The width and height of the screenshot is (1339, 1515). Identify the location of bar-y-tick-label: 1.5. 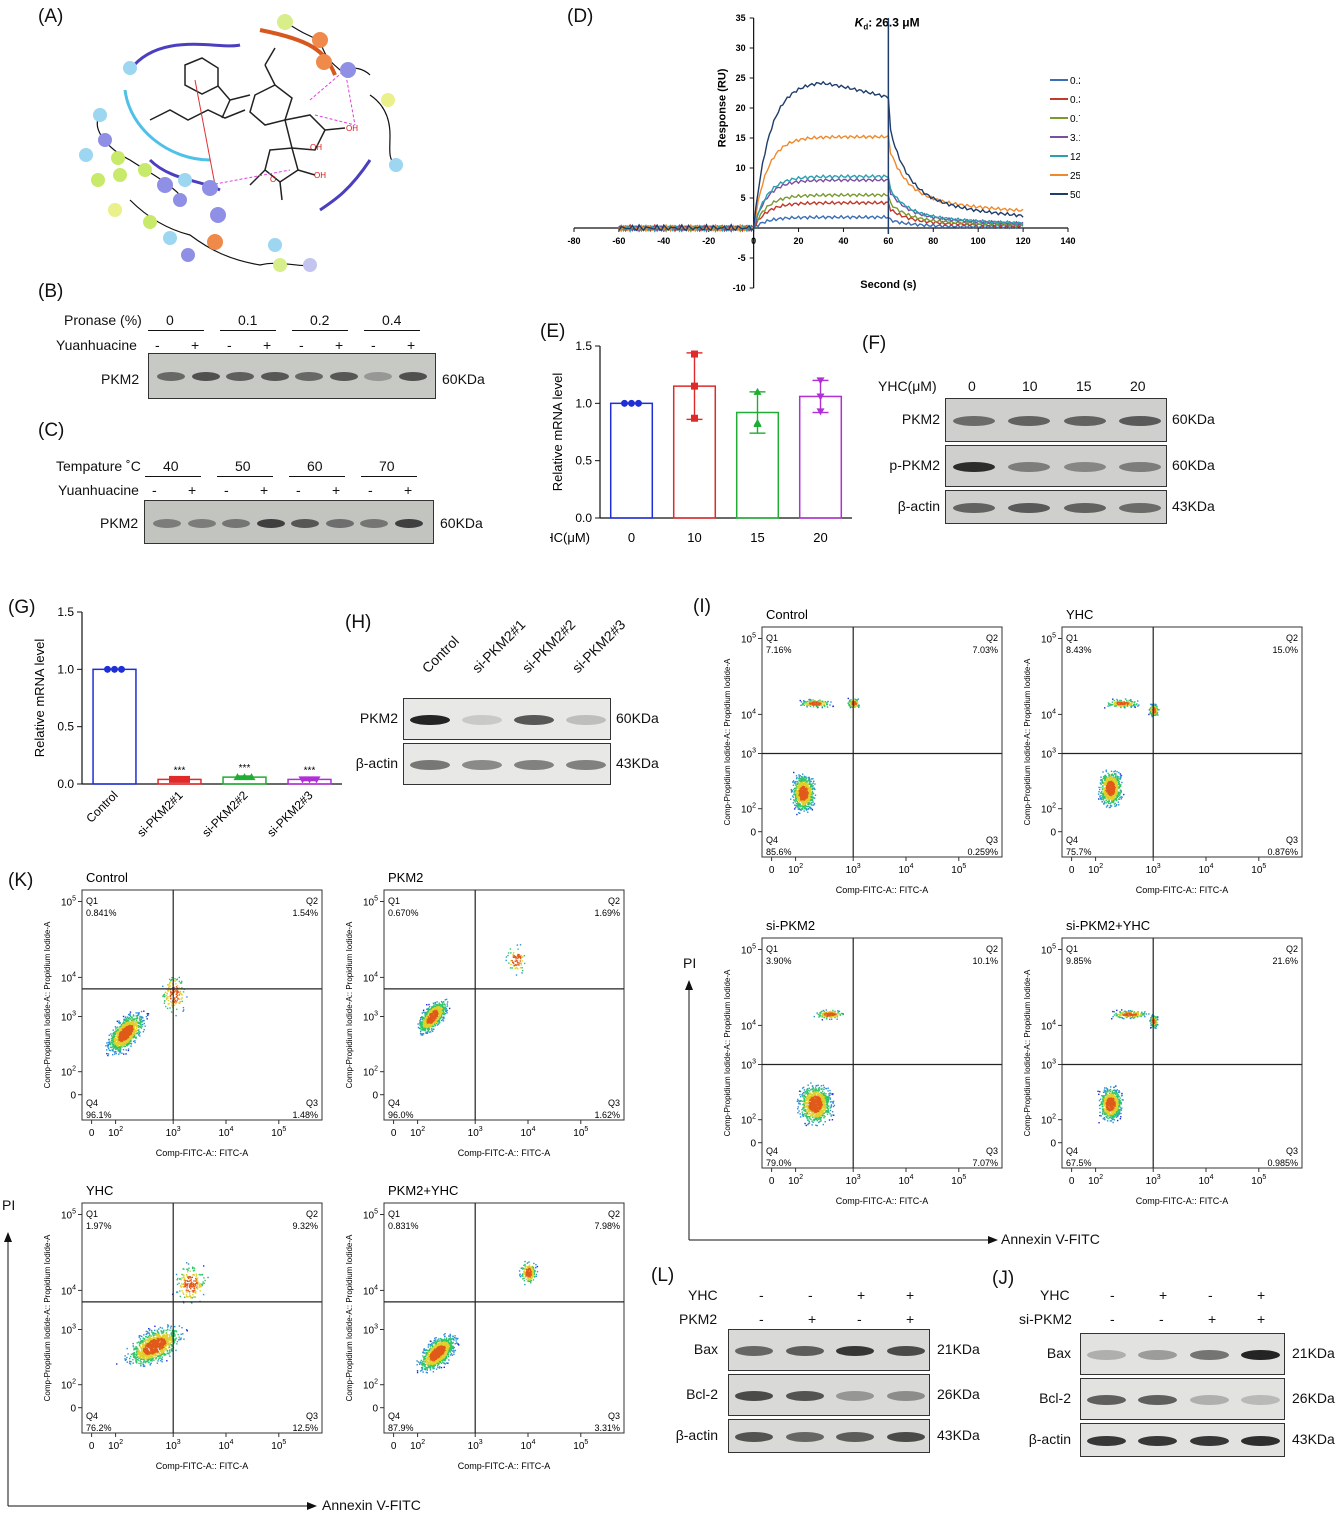
(583, 346).